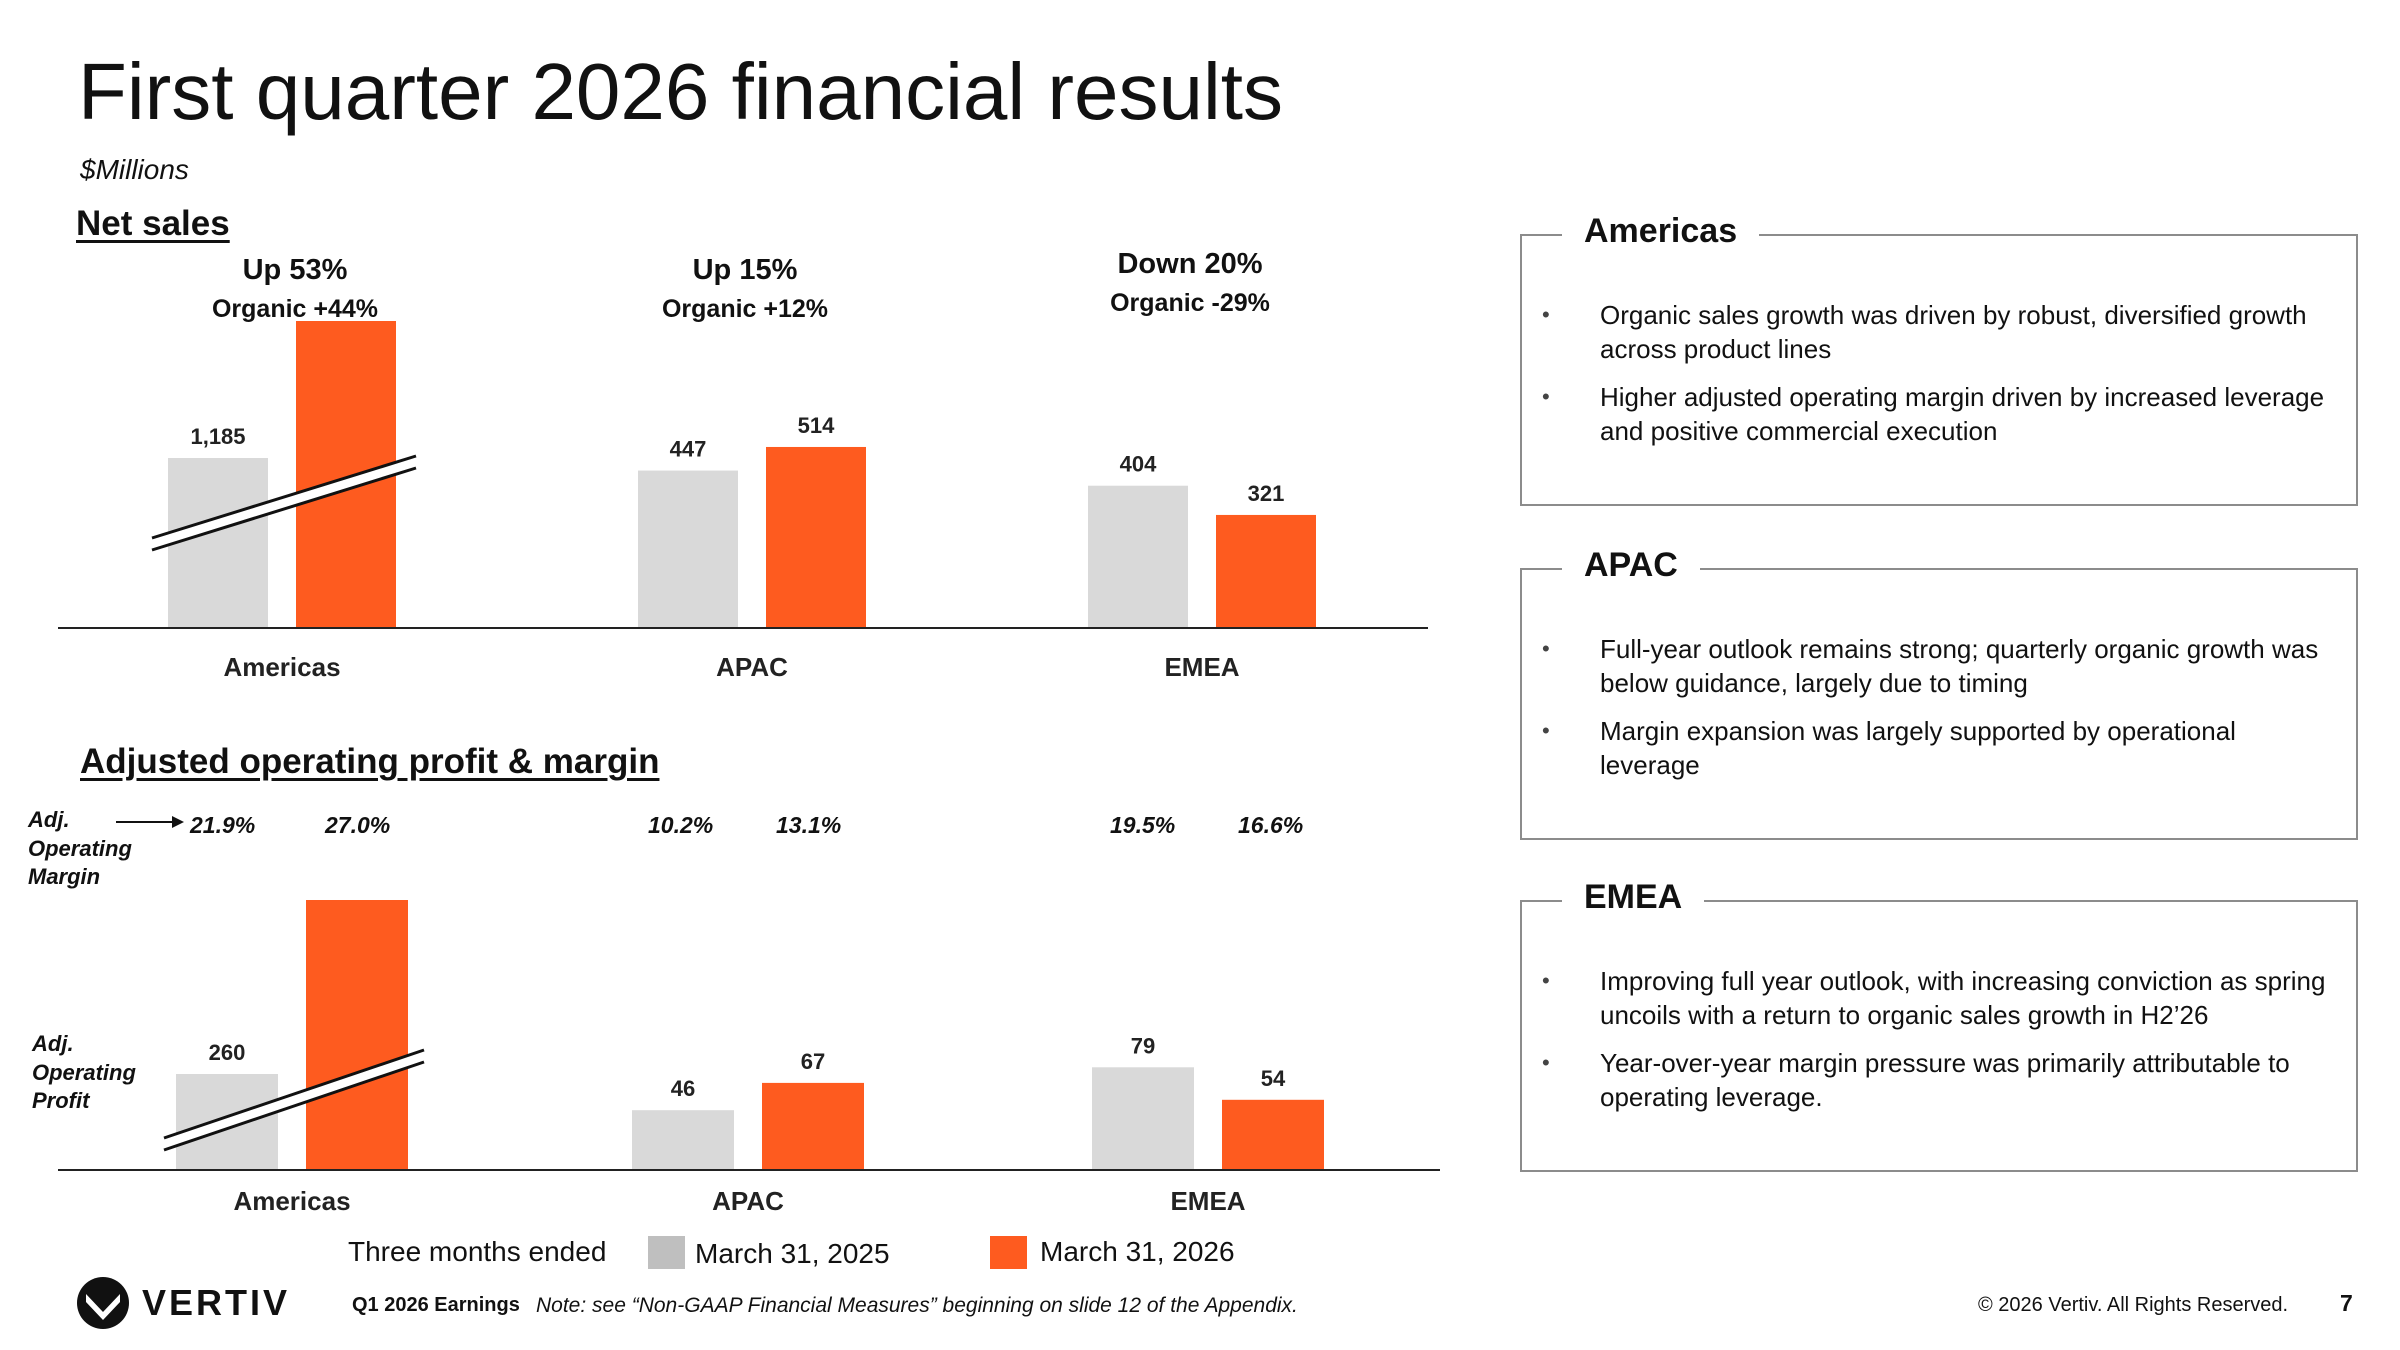 This screenshot has width=2400, height=1350. I want to click on aop-category-label-emea: EMEA, so click(1207, 1201).